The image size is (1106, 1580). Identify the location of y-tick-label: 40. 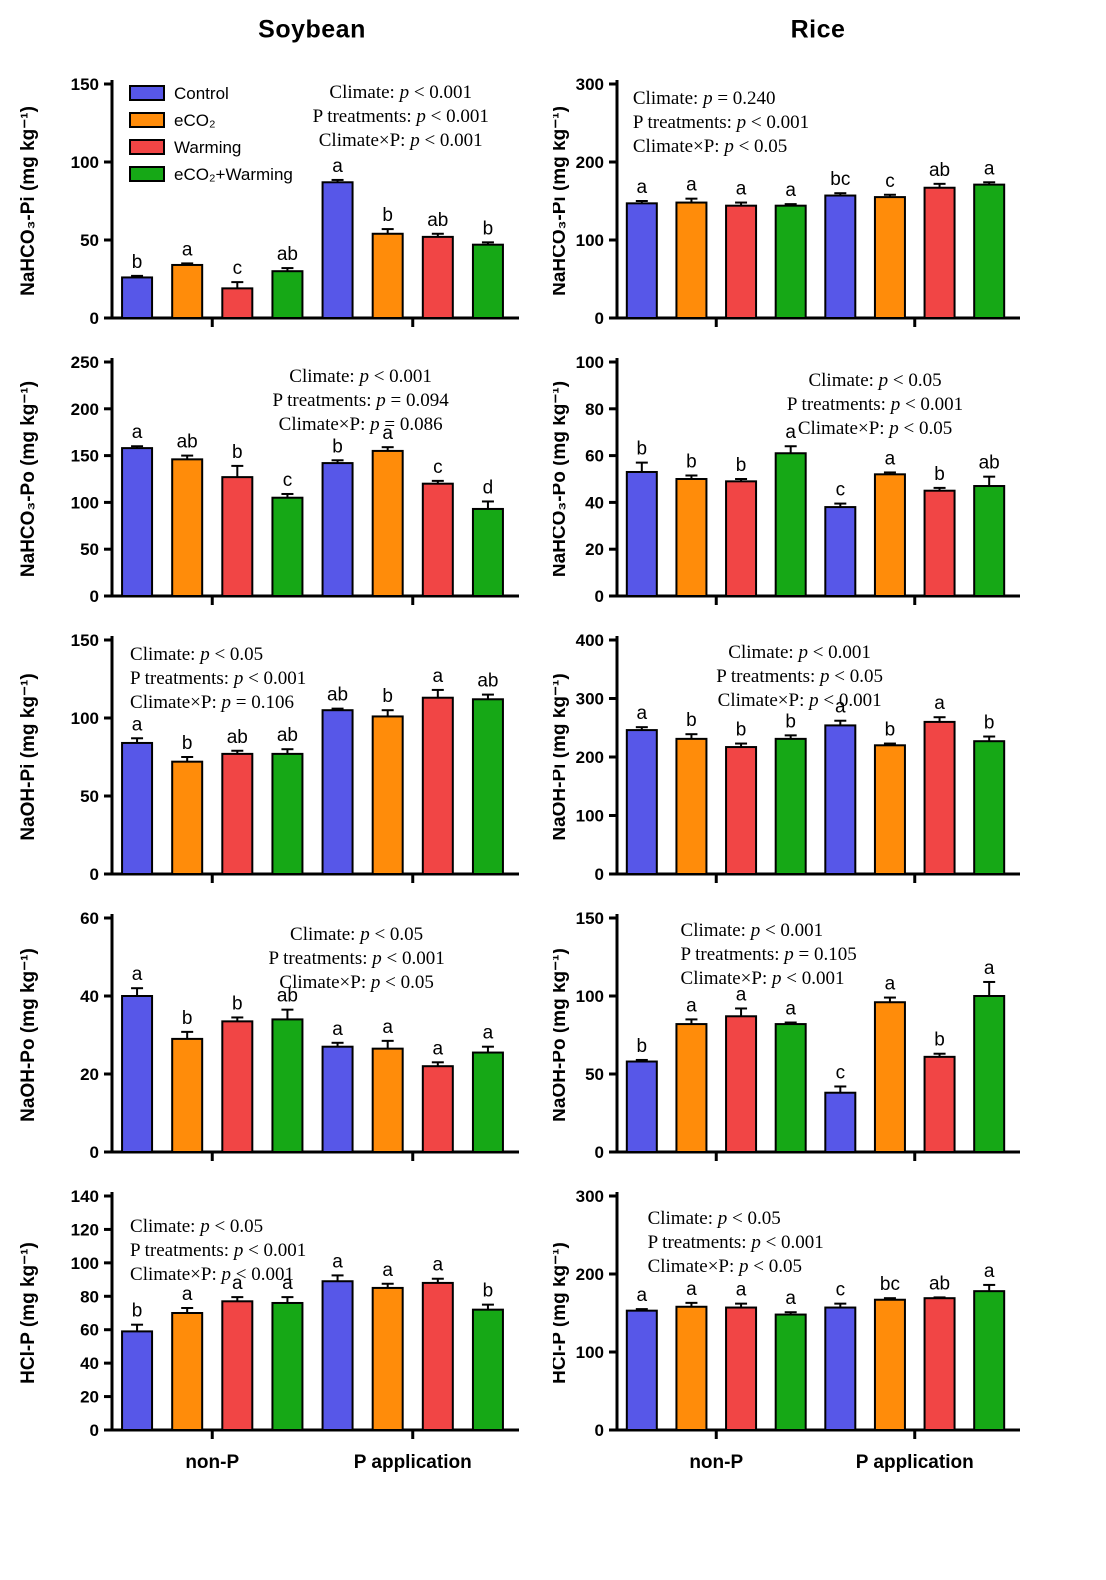
(89, 996).